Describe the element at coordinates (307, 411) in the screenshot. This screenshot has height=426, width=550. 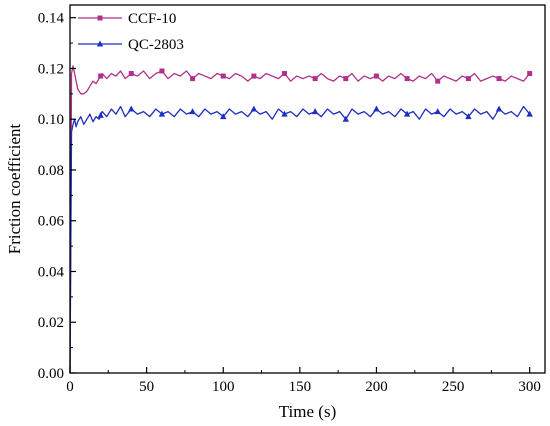
I see `x-axis-label: Time (s)` at that location.